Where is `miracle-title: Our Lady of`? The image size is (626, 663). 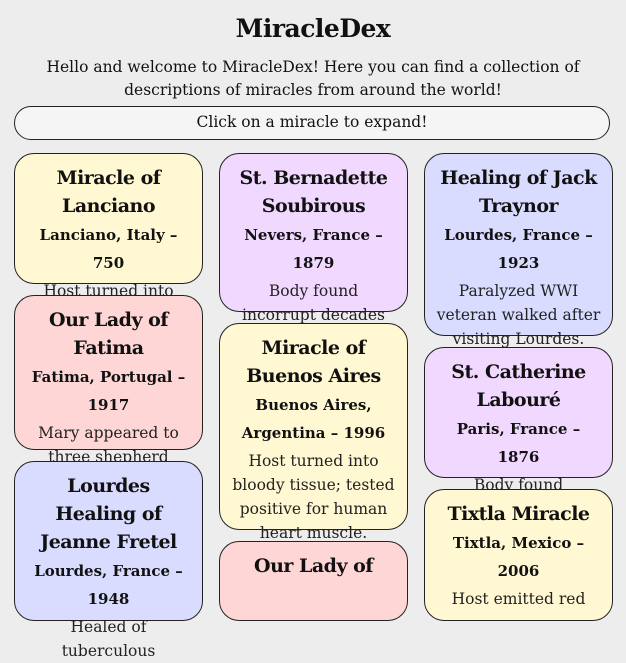 miracle-title: Our Lady of is located at coordinates (313, 566).